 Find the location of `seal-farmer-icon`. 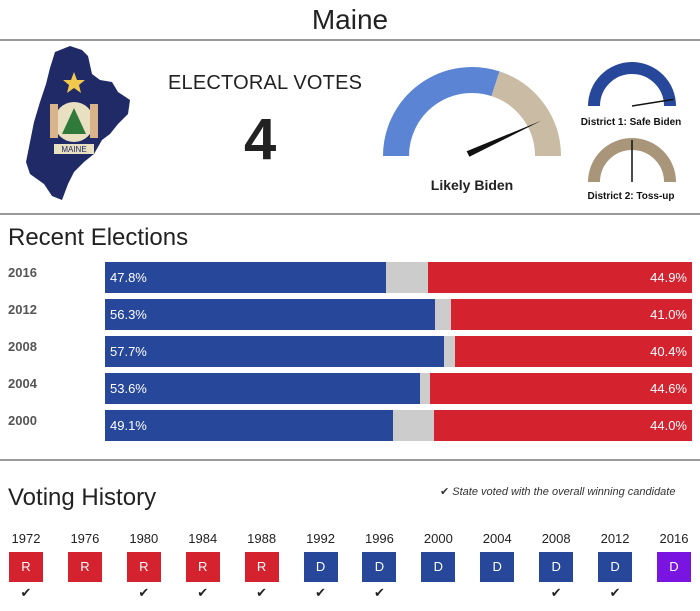

seal-farmer-icon is located at coordinates (54, 121).